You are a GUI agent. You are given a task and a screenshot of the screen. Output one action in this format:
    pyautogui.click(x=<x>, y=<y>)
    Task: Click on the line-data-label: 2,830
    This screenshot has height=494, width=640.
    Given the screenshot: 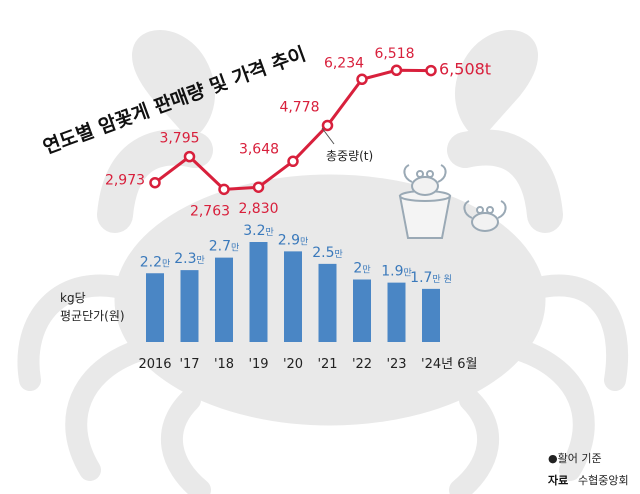 What is the action you would take?
    pyautogui.click(x=258, y=209)
    